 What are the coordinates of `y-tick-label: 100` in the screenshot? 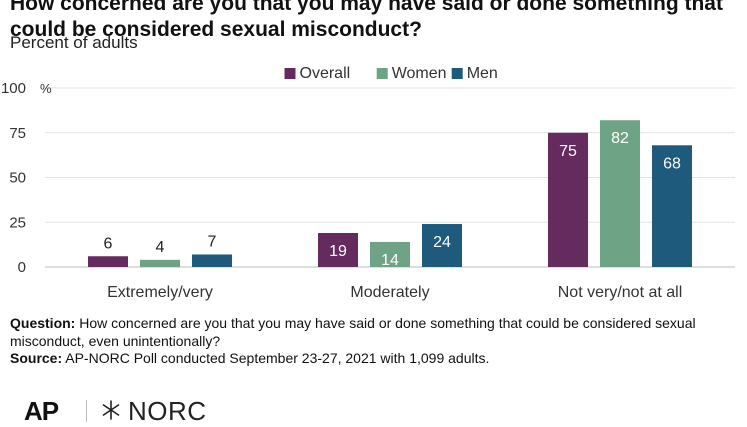 It's located at (13, 88).